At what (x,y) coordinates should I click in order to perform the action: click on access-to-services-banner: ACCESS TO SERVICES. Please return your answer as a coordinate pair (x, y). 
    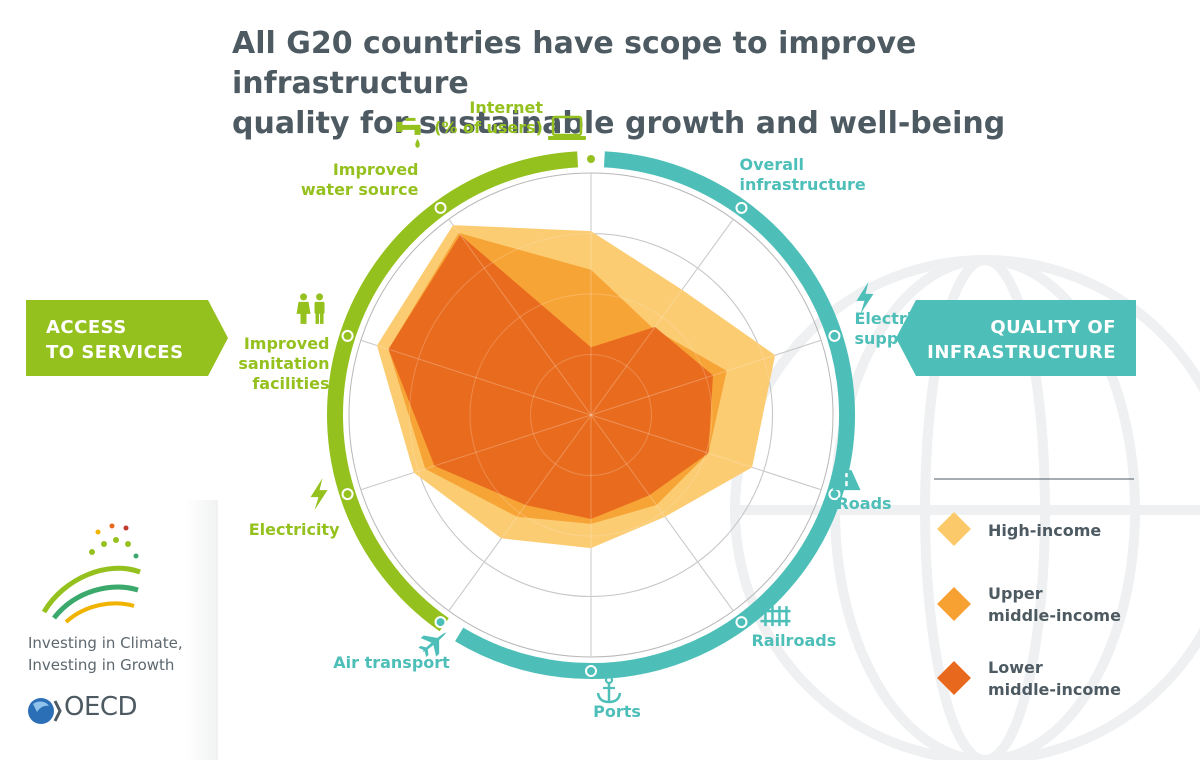
    Looking at the image, I should click on (127, 338).